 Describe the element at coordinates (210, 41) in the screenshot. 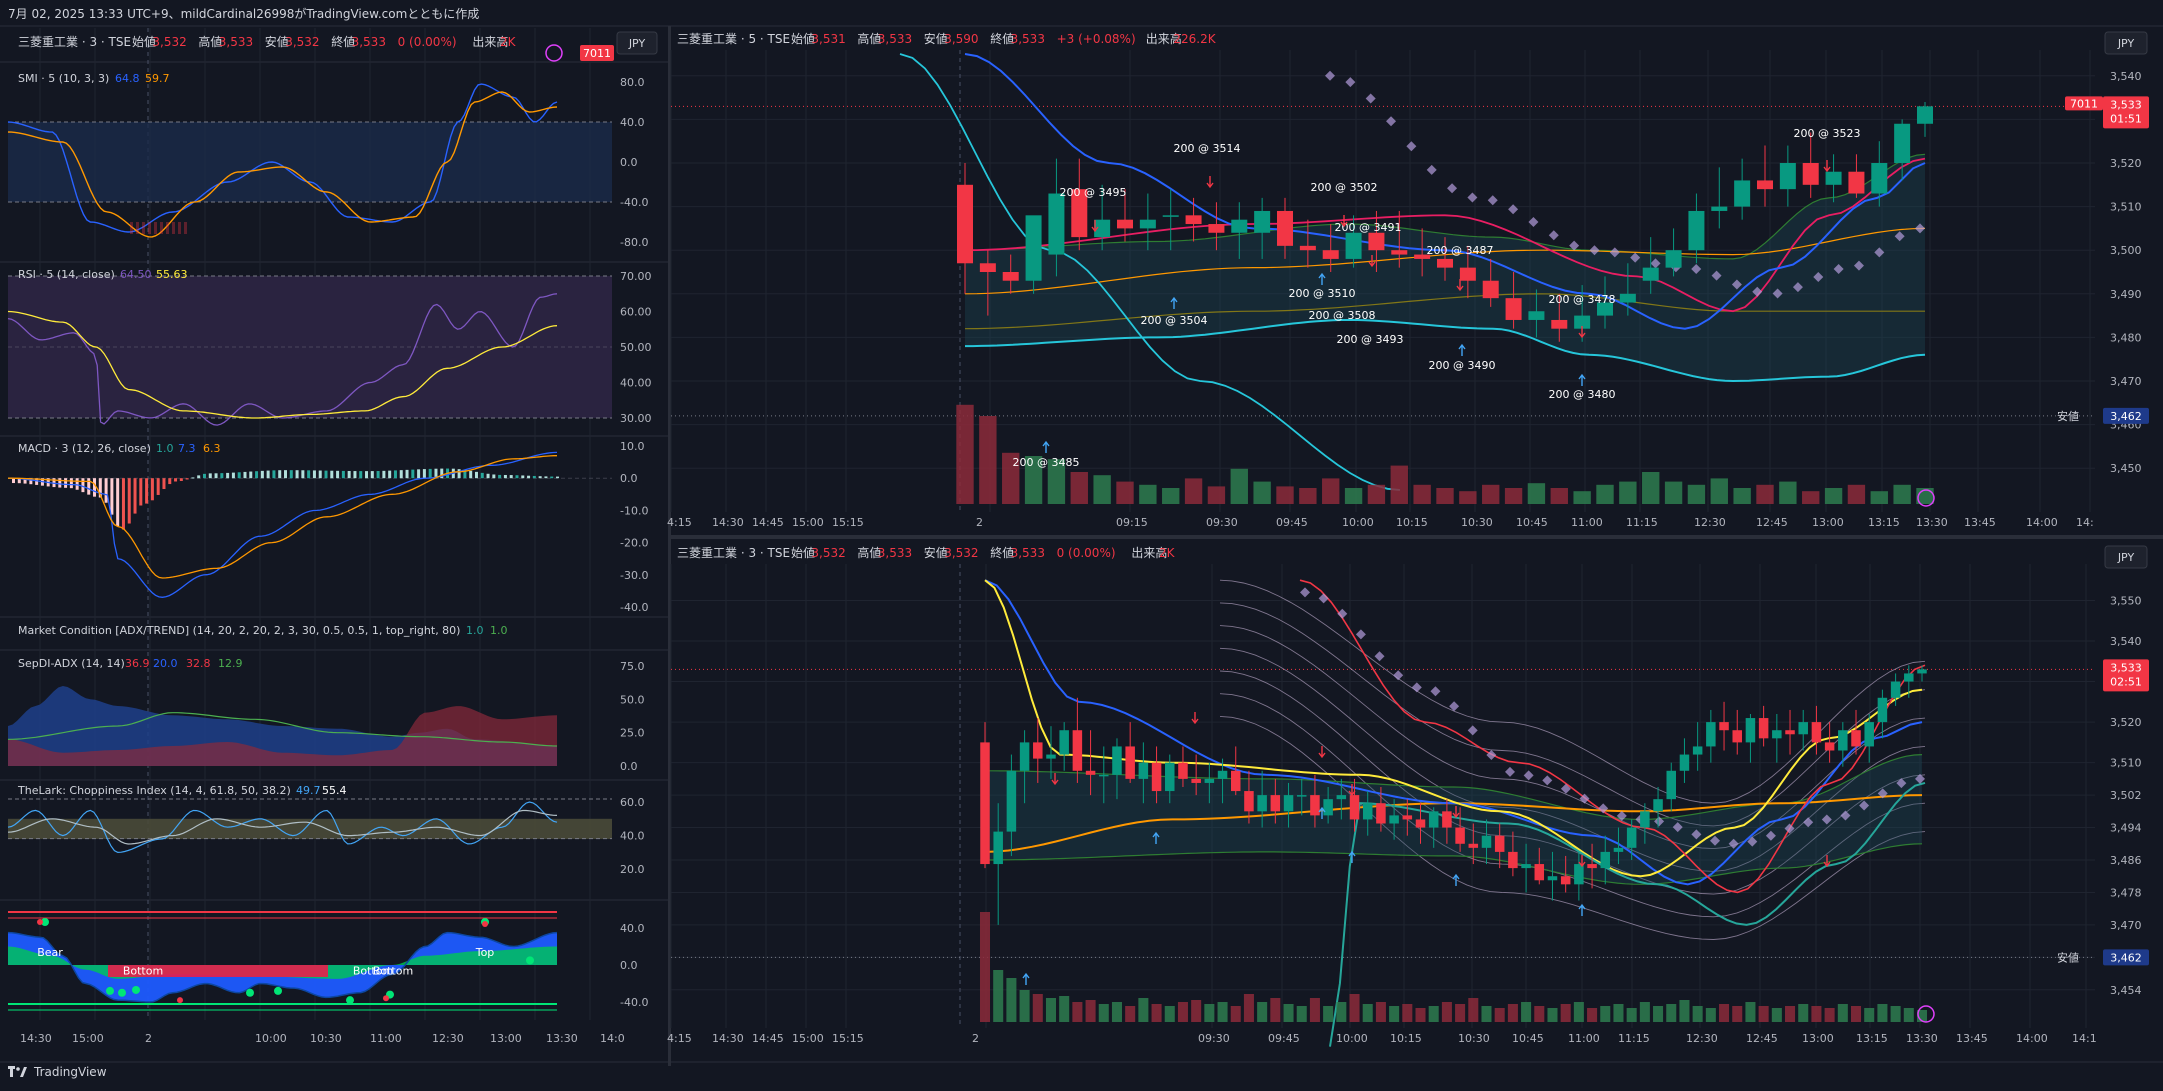

I see `left-legend-high_label: 高値` at that location.